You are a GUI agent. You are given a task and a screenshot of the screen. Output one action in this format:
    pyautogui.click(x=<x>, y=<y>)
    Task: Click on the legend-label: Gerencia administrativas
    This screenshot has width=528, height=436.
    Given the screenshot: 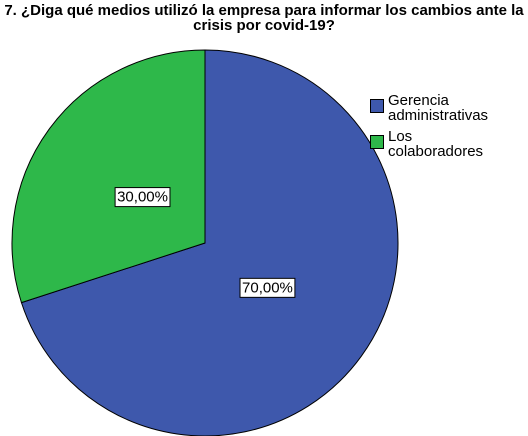 What is the action you would take?
    pyautogui.click(x=438, y=108)
    